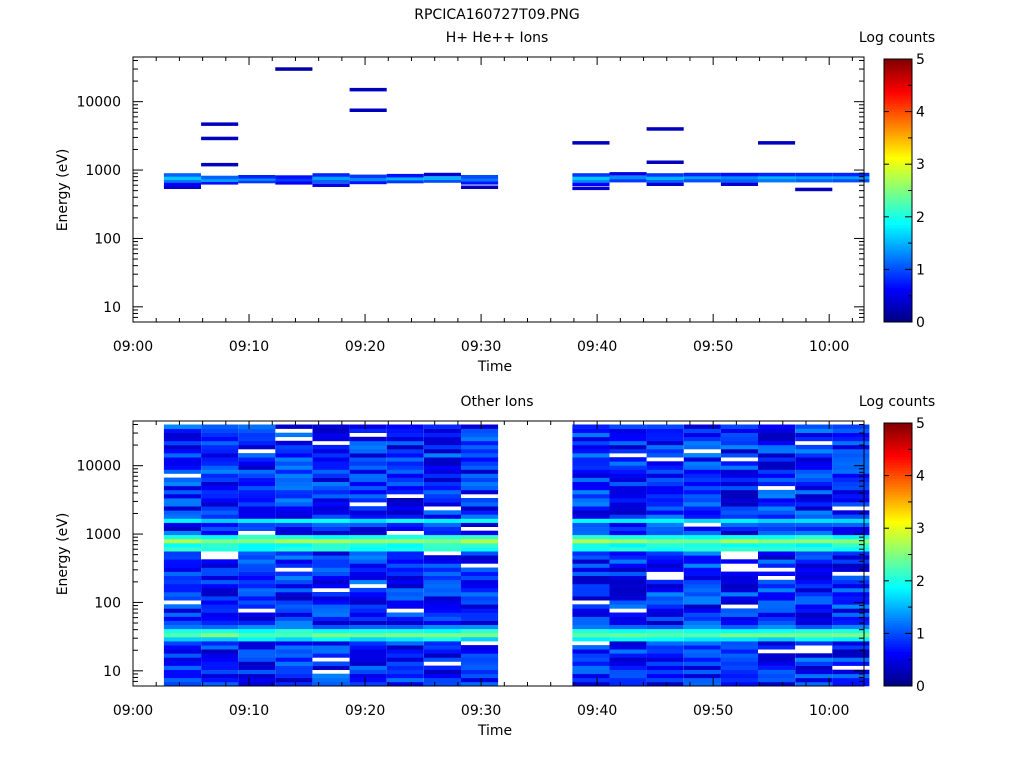  Describe the element at coordinates (920, 529) in the screenshot. I see `colorbar-tick-label: 3` at that location.